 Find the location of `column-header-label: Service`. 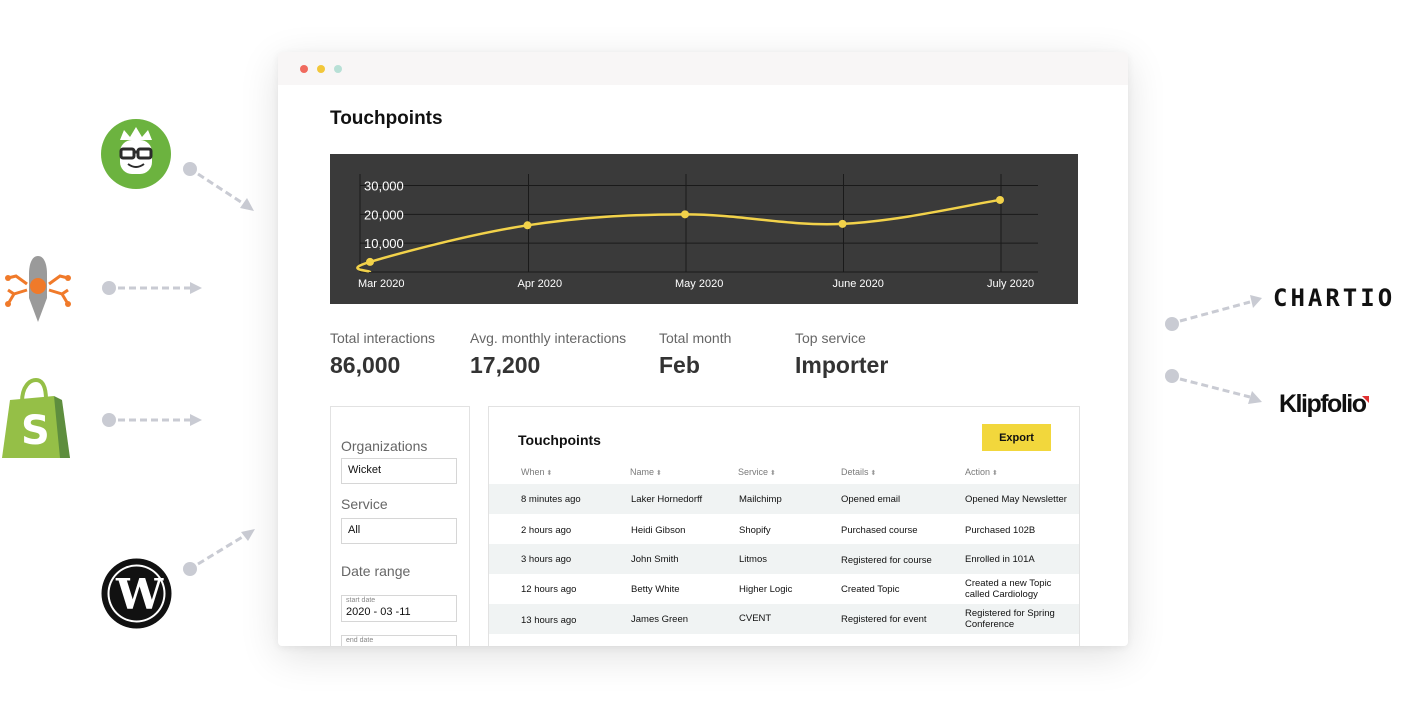

column-header-label: Service is located at coordinates (753, 472).